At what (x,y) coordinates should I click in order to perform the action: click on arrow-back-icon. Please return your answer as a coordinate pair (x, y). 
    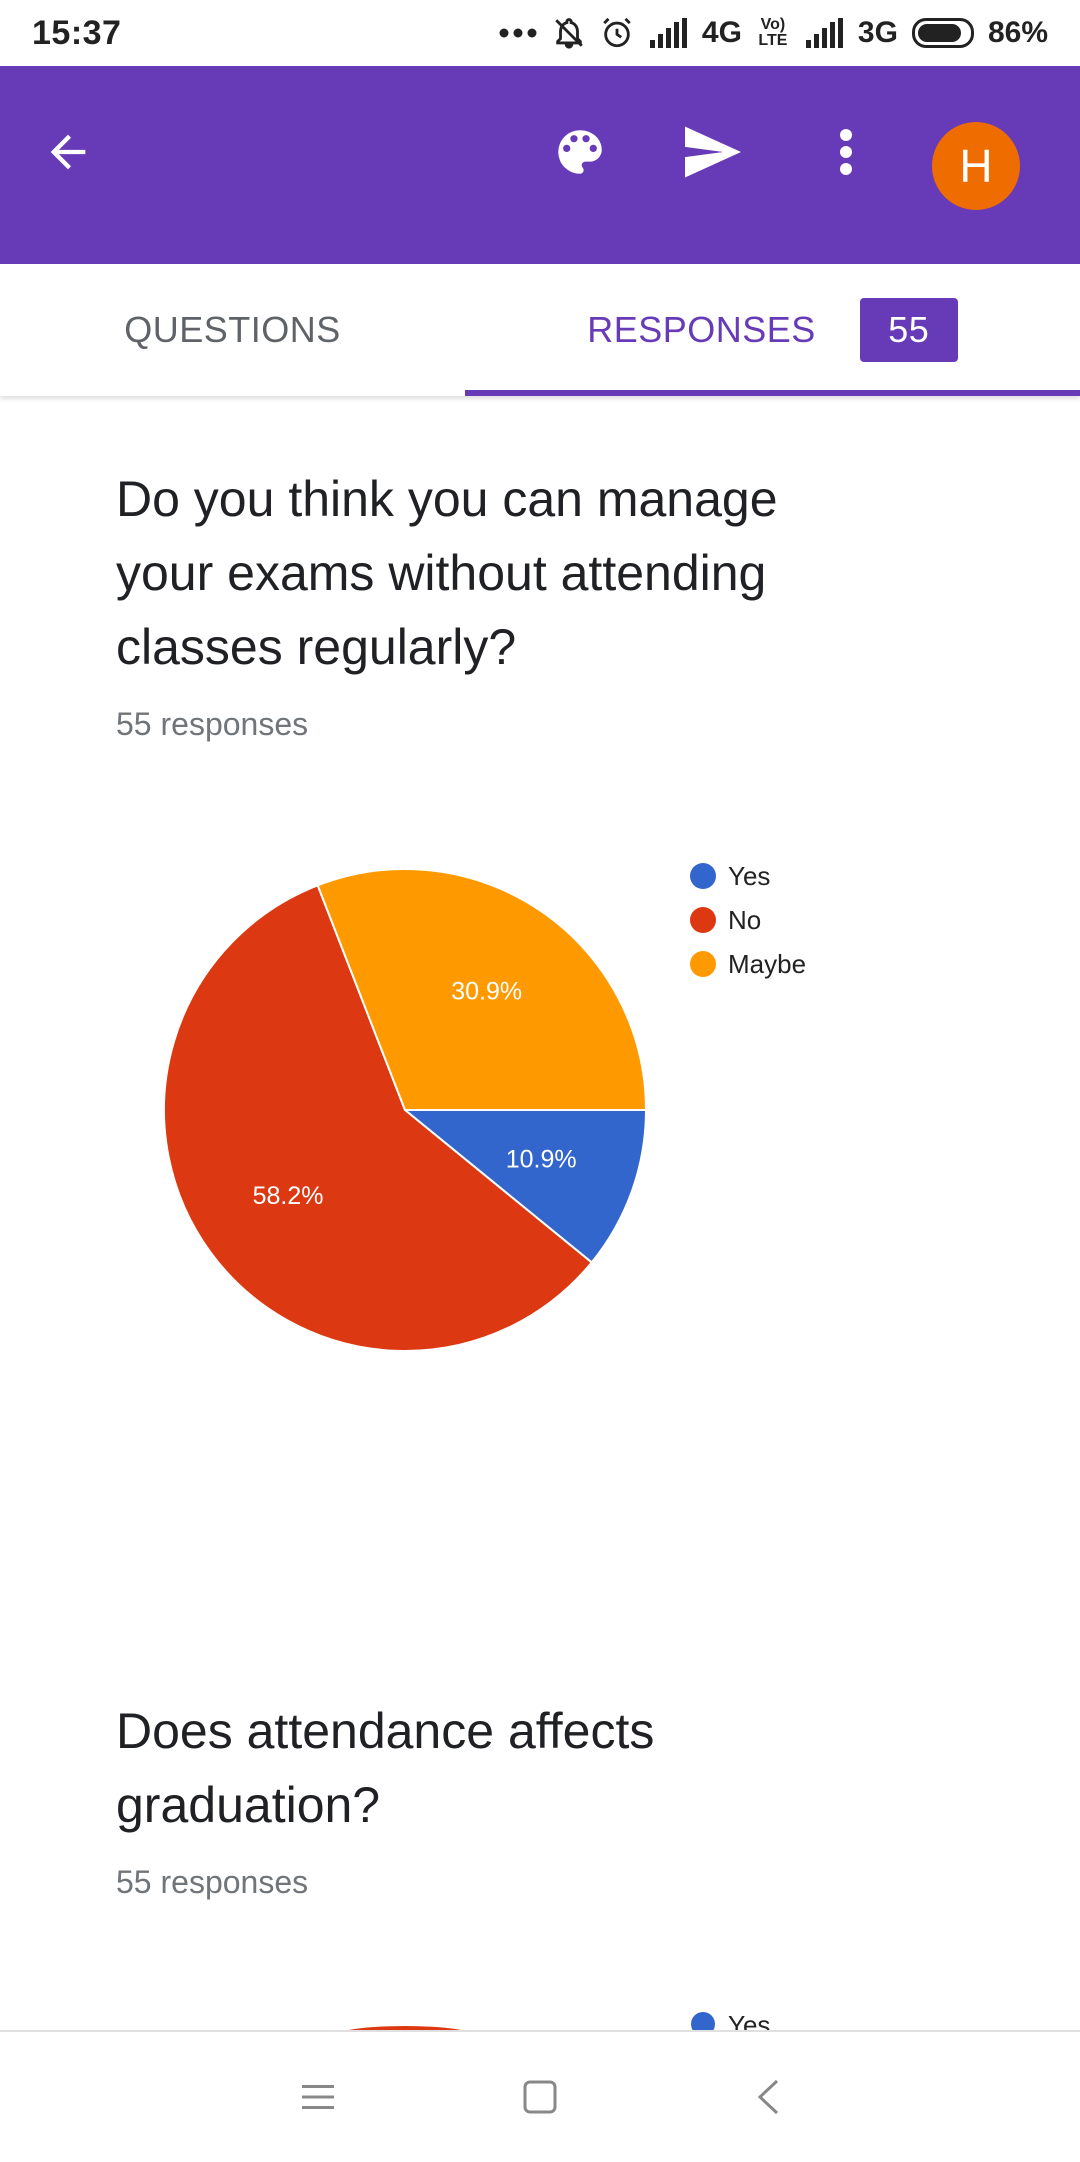
    Looking at the image, I should click on (68, 152).